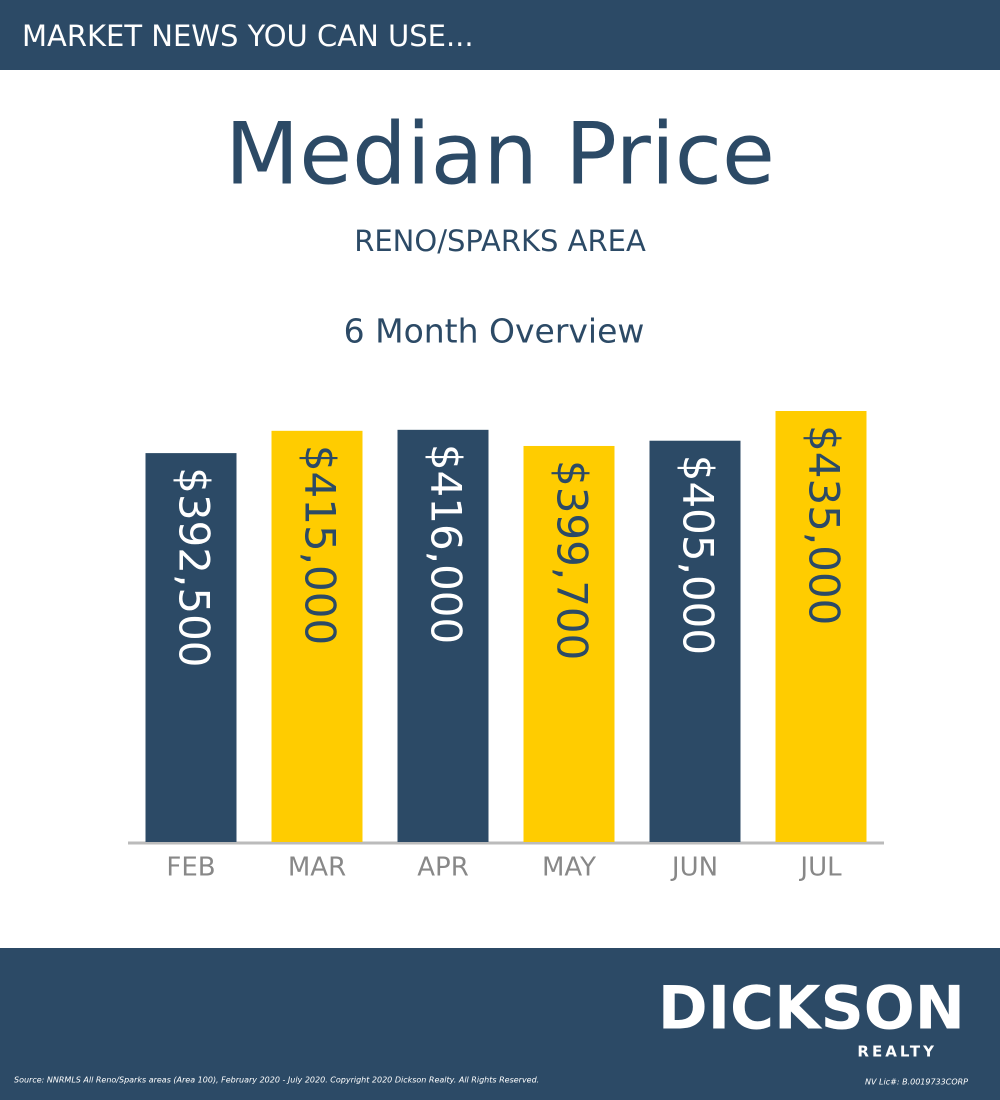  I want to click on value-label: $415,000, so click(320, 545).